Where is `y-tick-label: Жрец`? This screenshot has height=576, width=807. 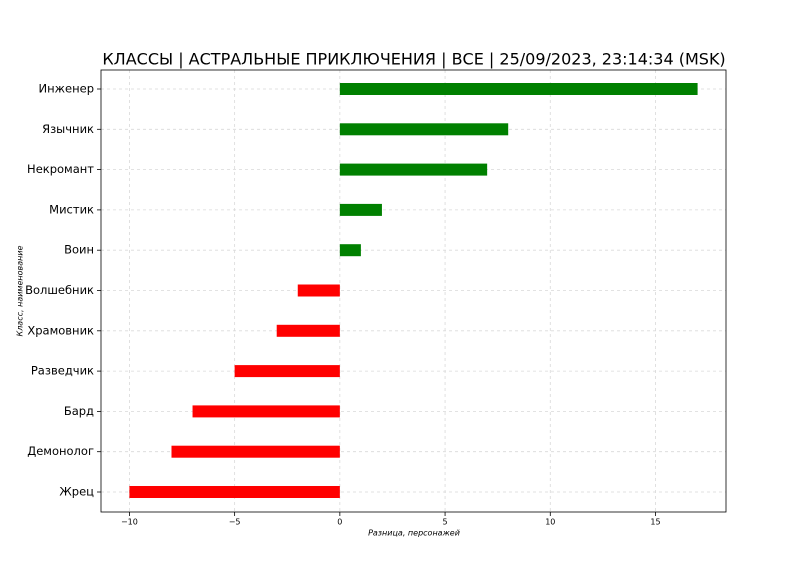 y-tick-label: Жрец is located at coordinates (76, 492).